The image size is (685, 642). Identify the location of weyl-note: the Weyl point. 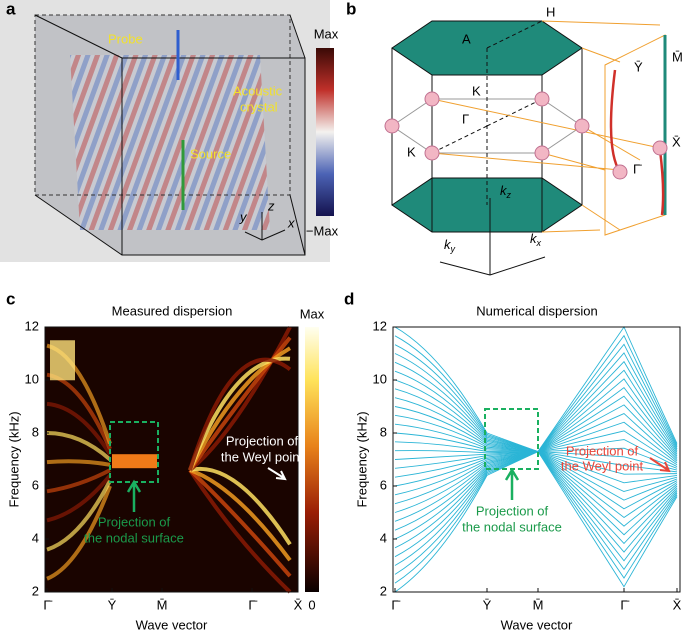
(262, 456).